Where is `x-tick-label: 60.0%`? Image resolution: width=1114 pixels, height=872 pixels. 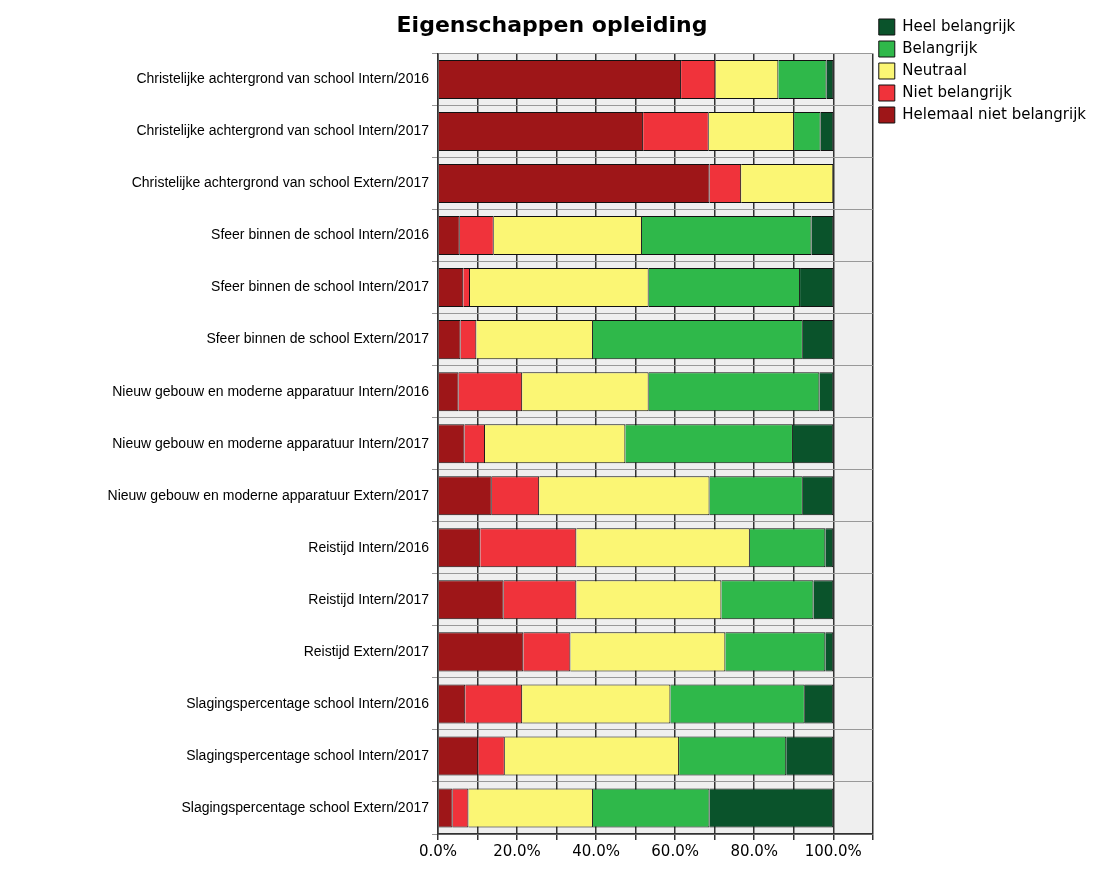 x-tick-label: 60.0% is located at coordinates (675, 850).